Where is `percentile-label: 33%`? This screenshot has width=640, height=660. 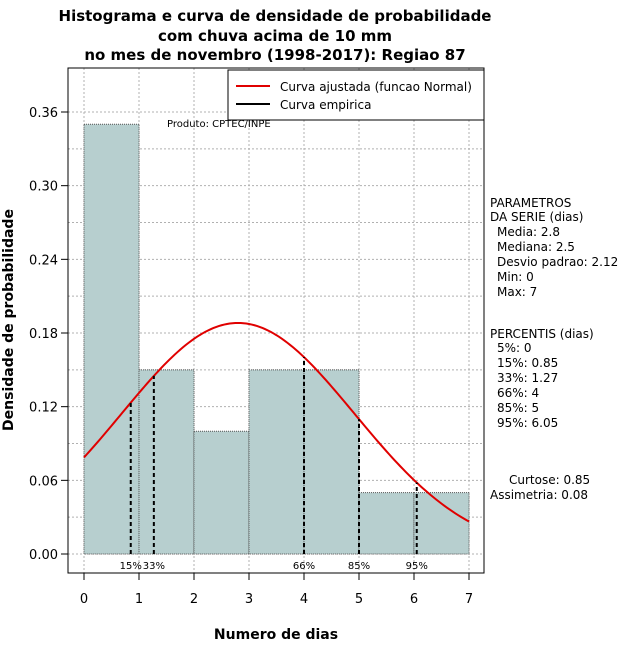 percentile-label: 33% is located at coordinates (154, 566).